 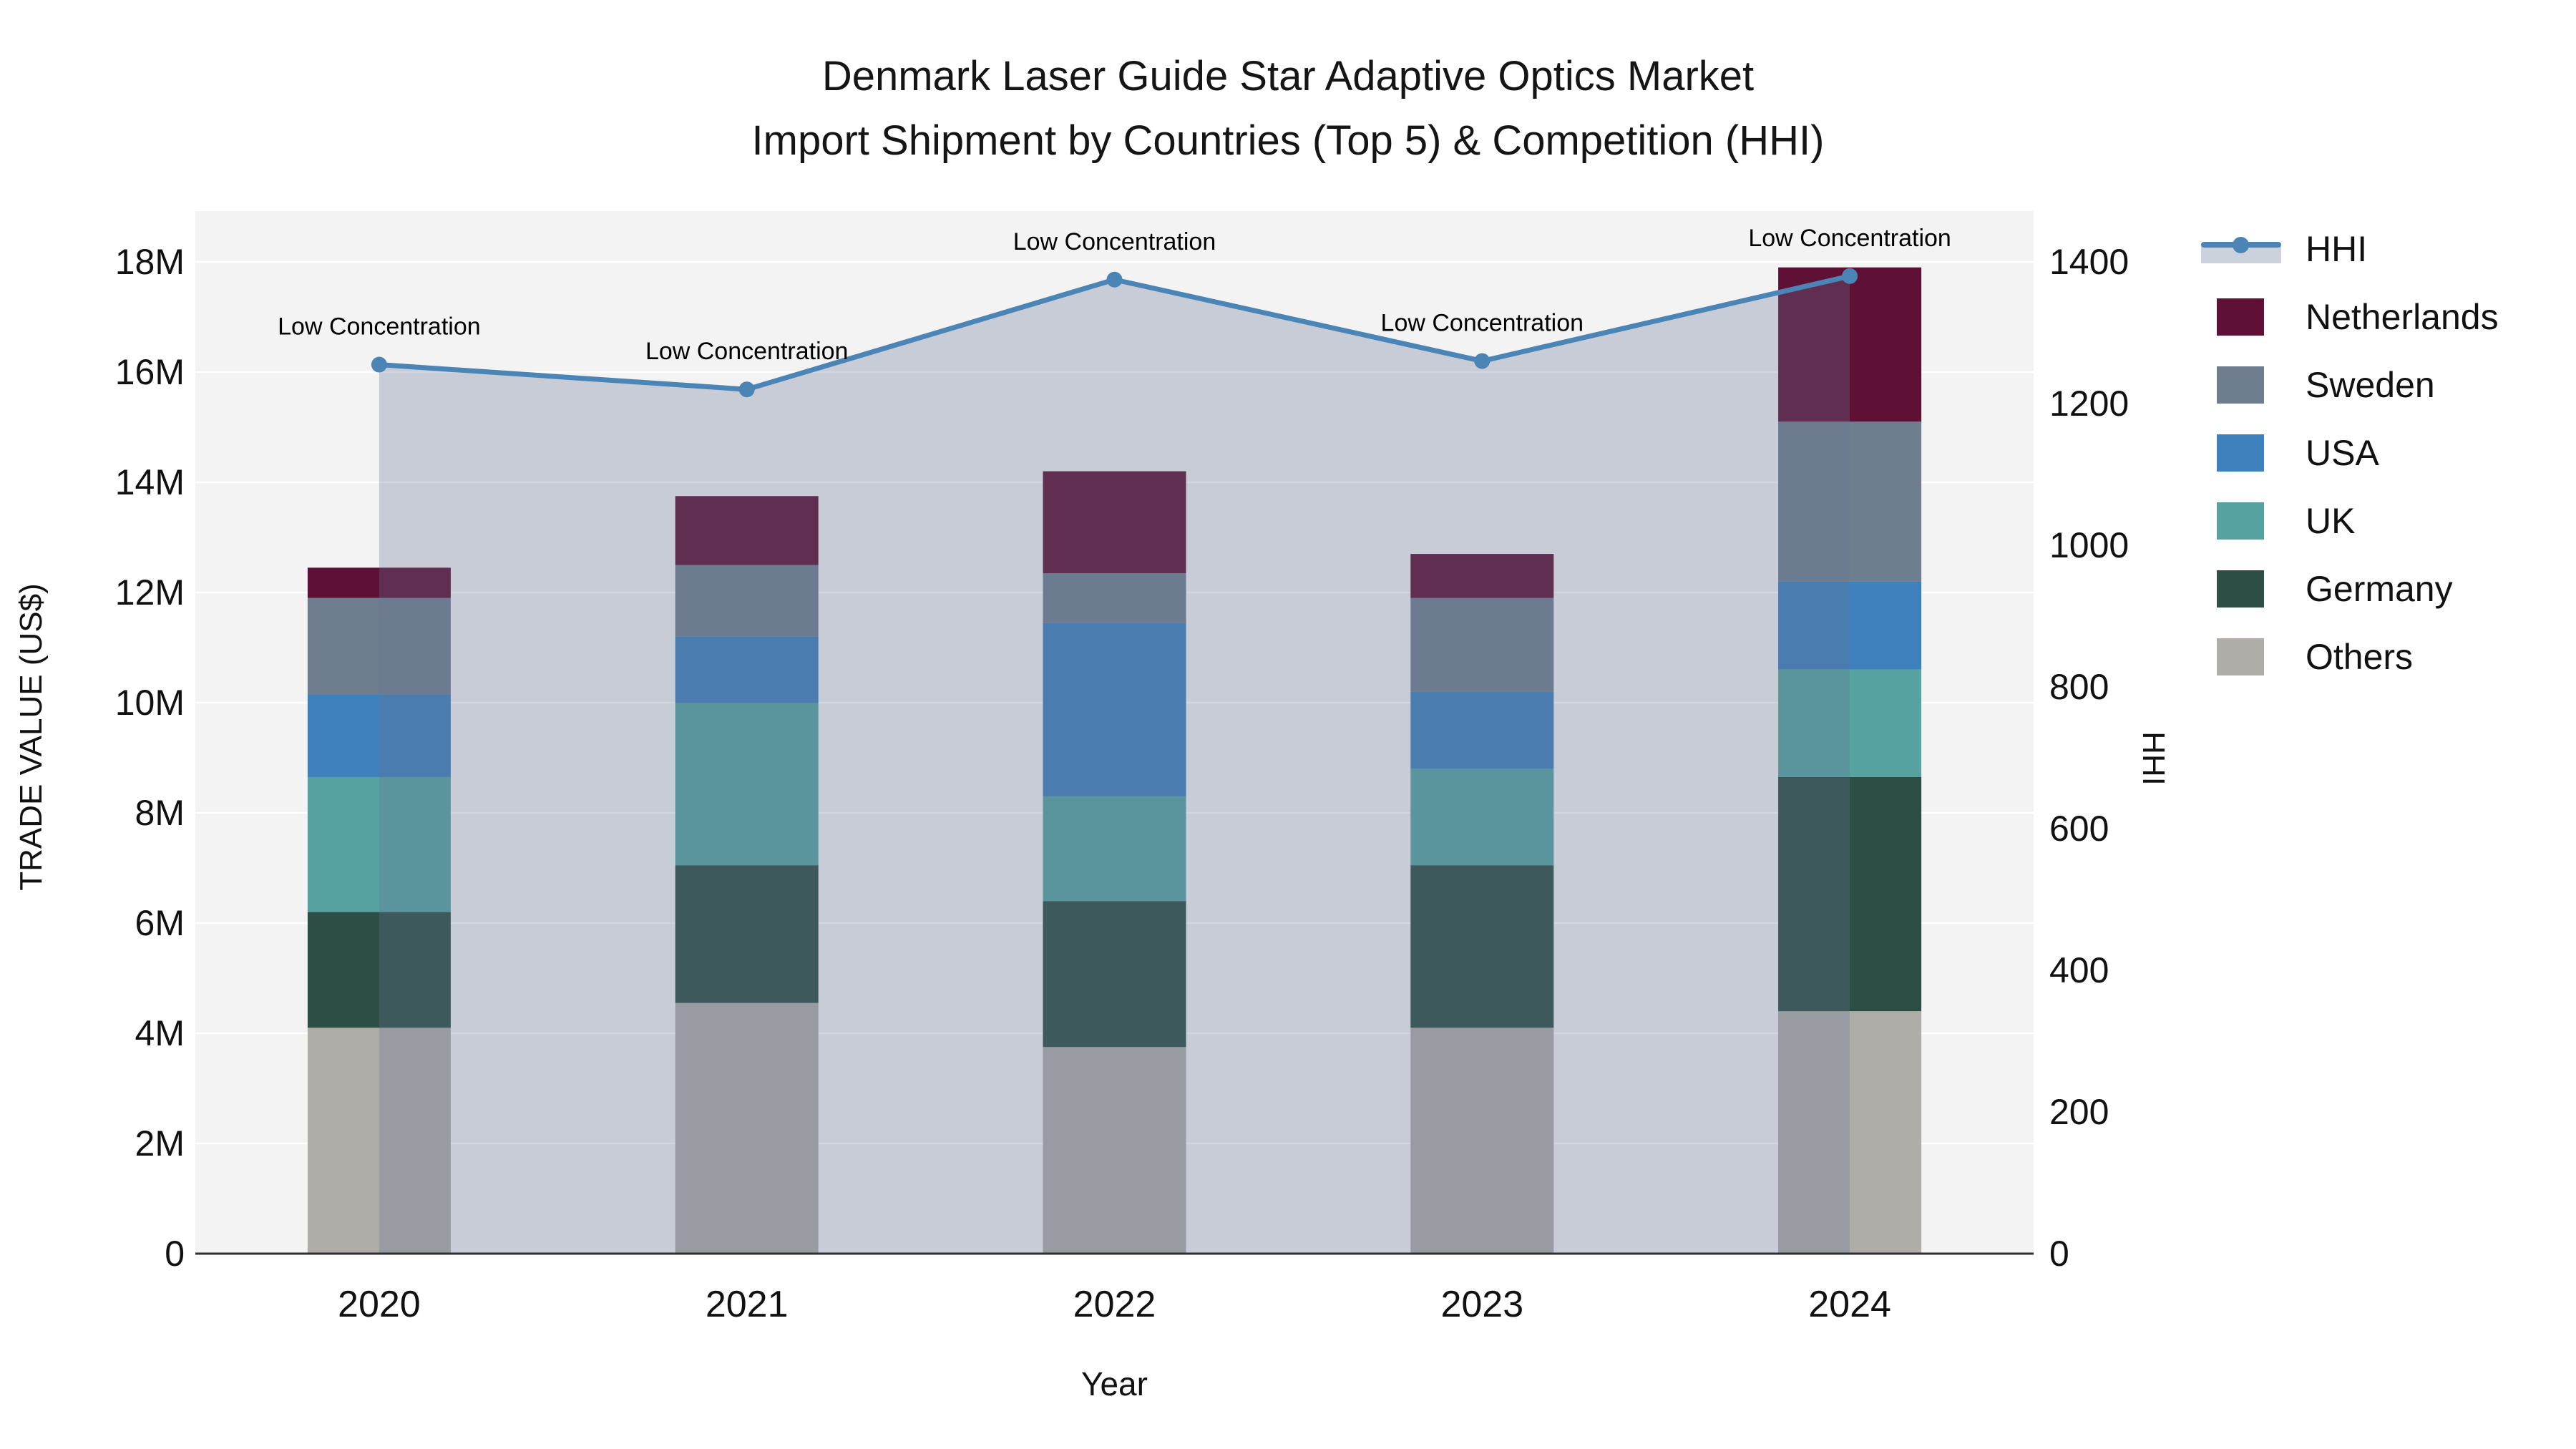 I want to click on legend-item-others: Others, so click(x=2383, y=657).